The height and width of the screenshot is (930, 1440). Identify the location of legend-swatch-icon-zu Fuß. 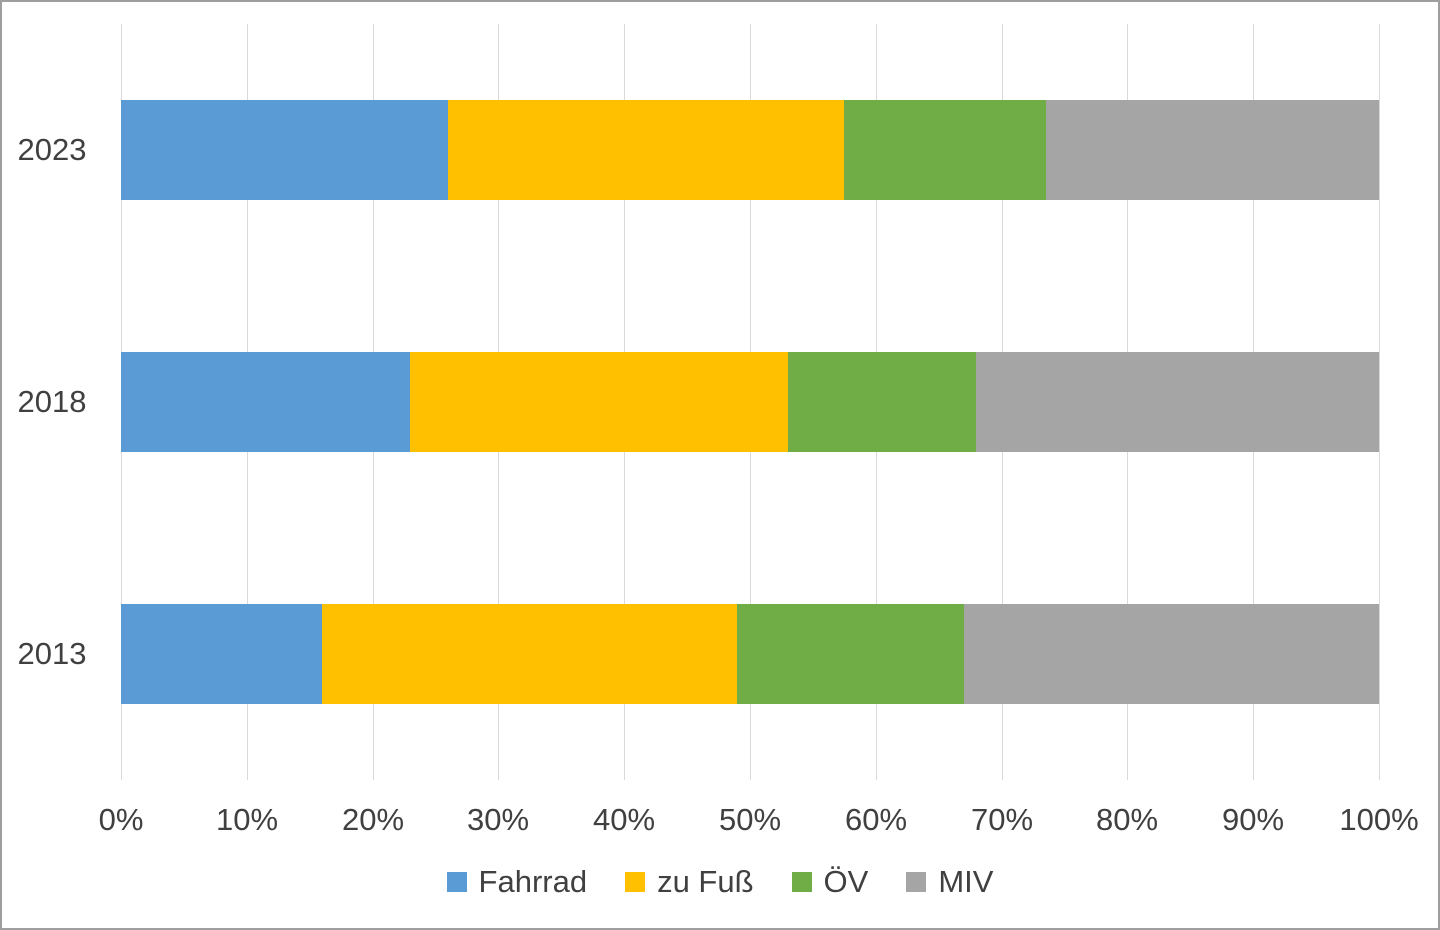
(635, 882).